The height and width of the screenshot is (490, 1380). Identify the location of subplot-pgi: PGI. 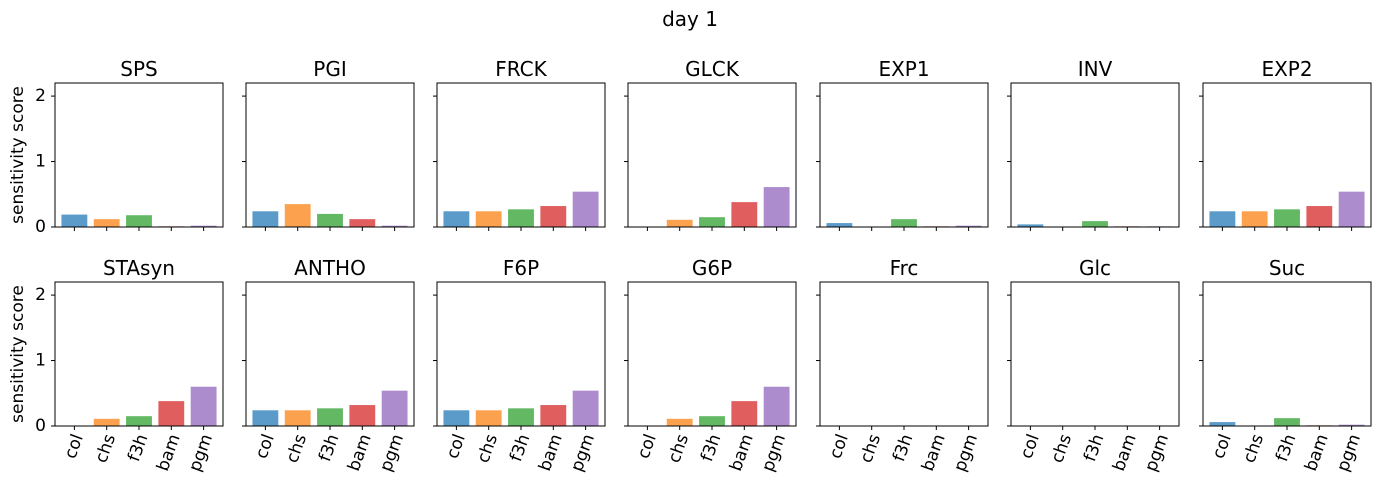
(328, 144).